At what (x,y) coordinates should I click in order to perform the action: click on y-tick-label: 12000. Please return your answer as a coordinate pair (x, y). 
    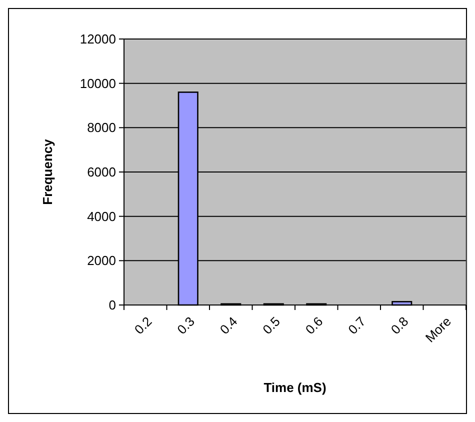
    Looking at the image, I should click on (98, 39).